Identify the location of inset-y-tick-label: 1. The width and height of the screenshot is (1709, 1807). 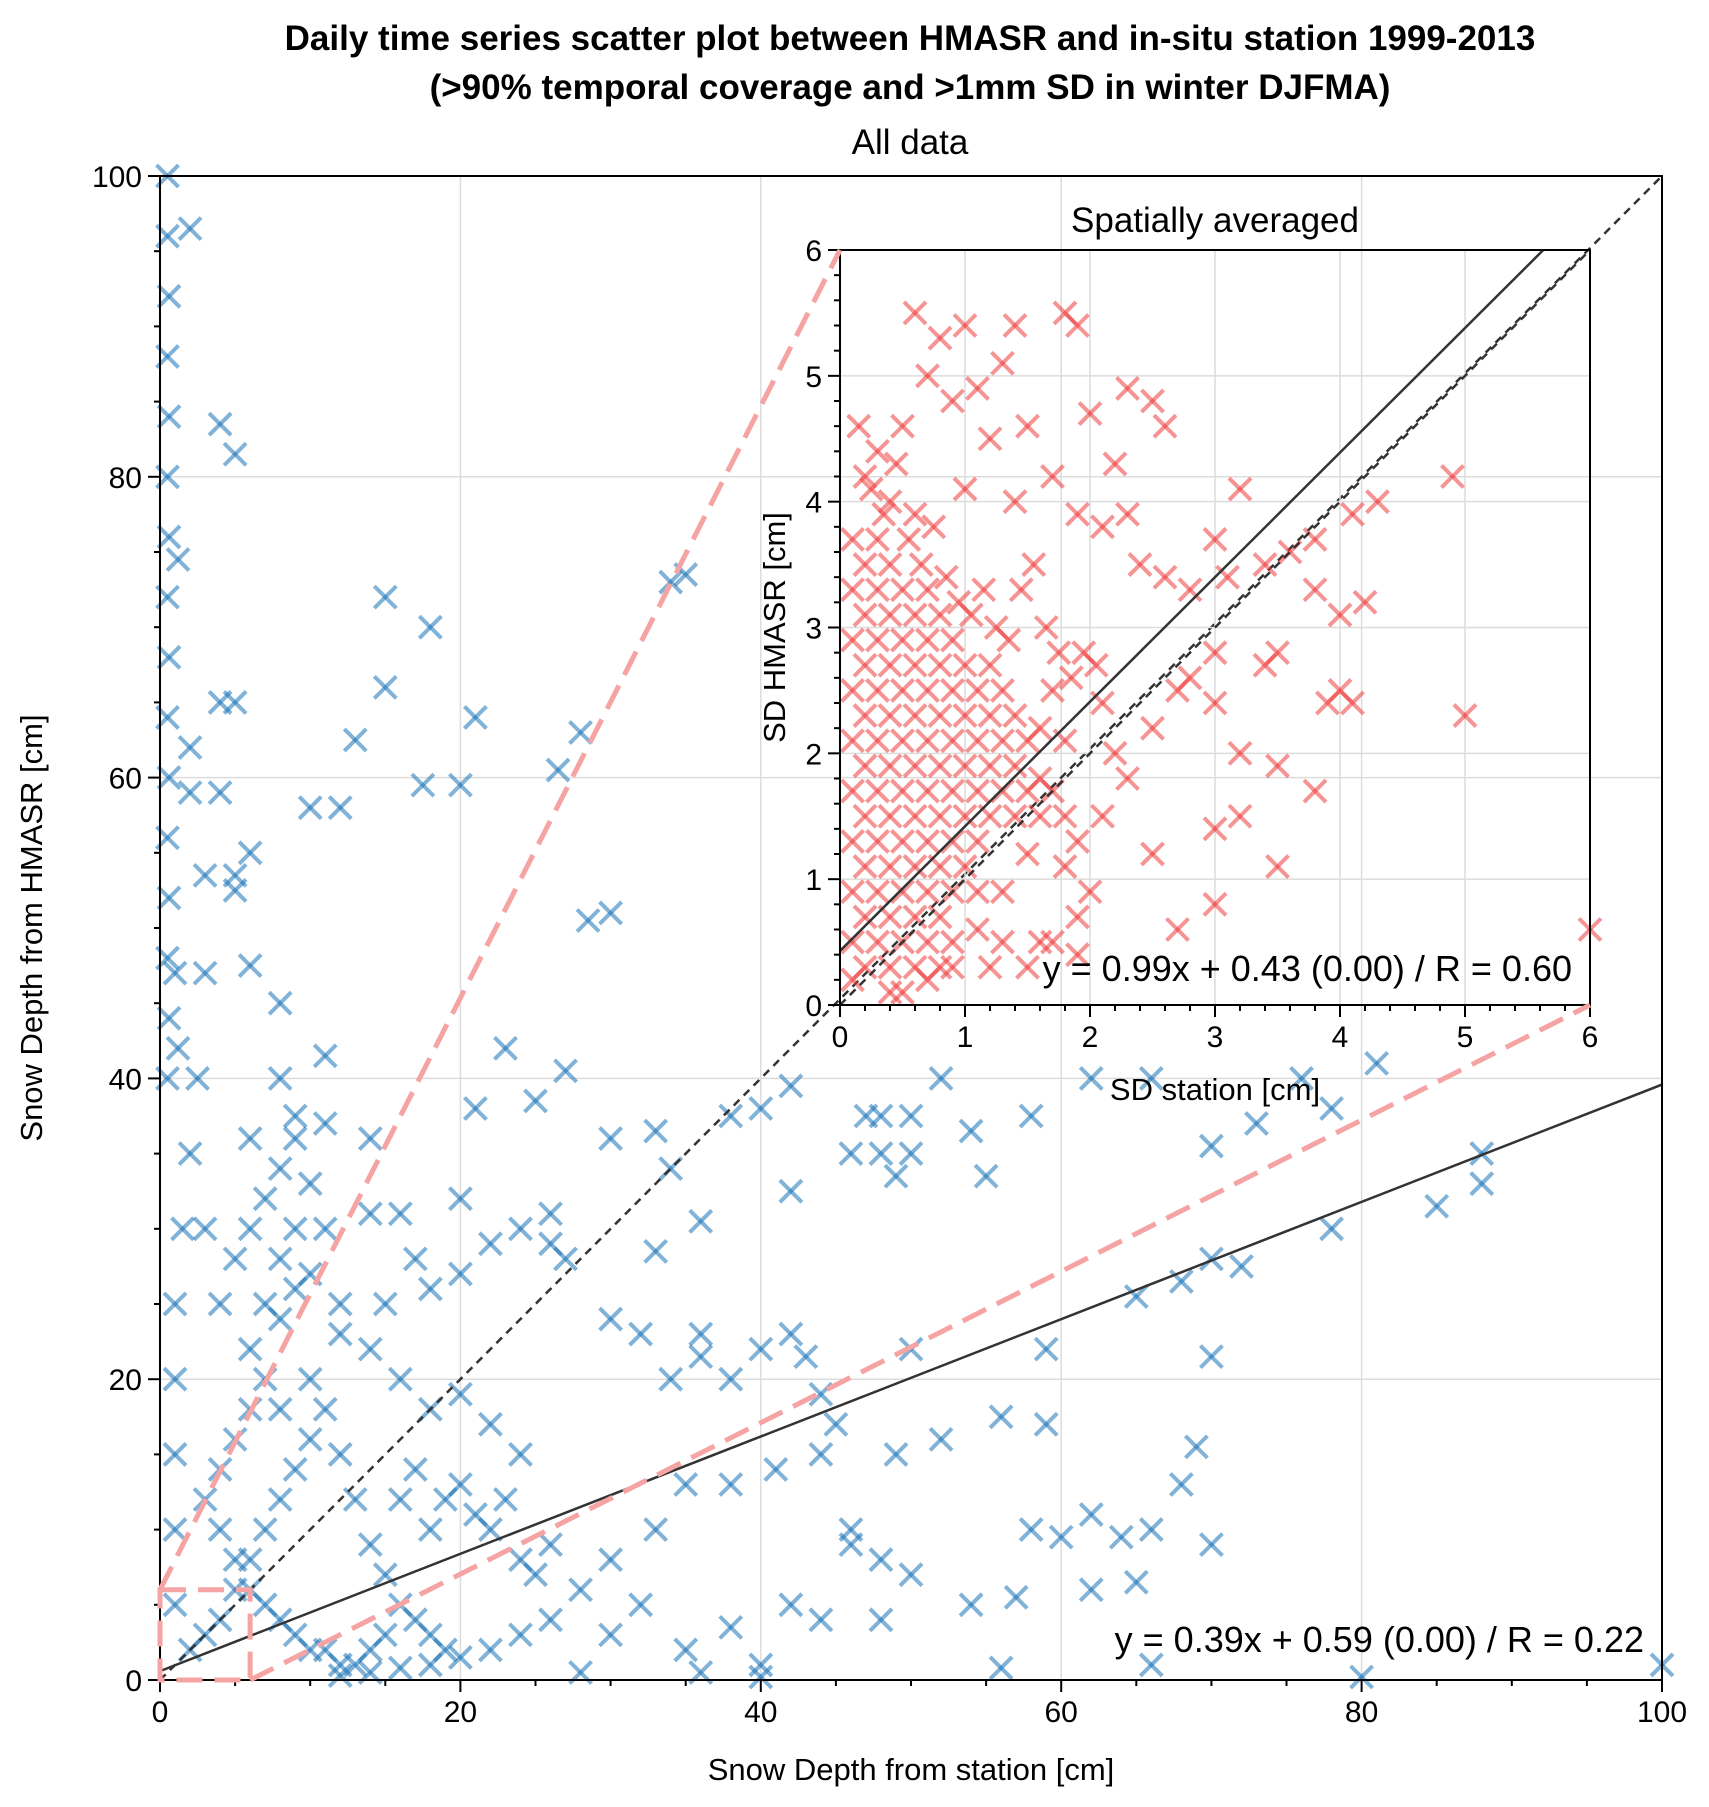
(813, 880).